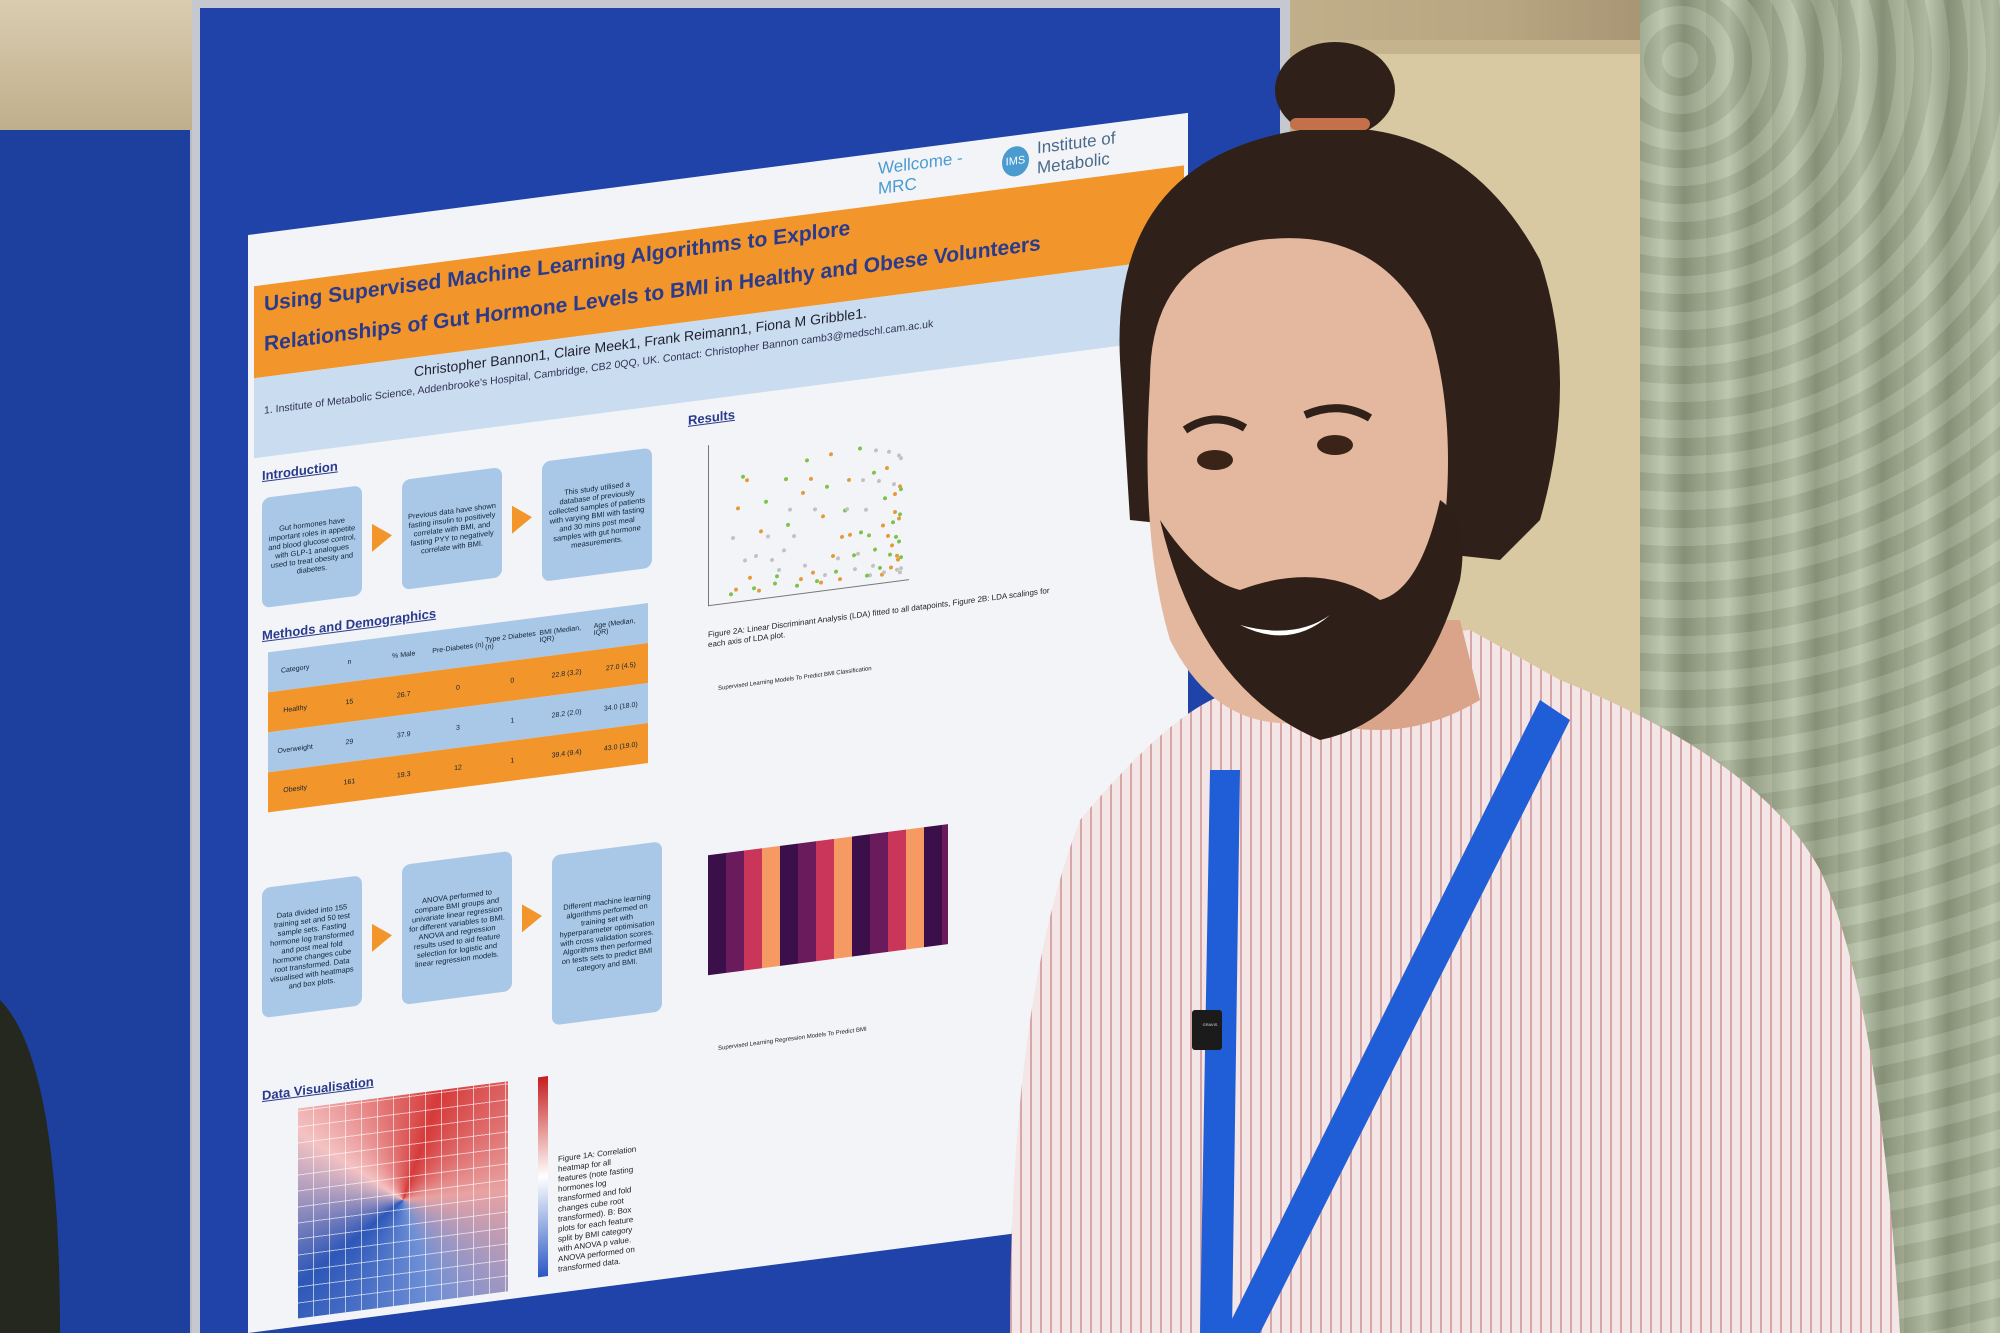 The width and height of the screenshot is (2000, 1333). What do you see at coordinates (1338, 413) in the screenshot?
I see `right-eyebrow` at bounding box center [1338, 413].